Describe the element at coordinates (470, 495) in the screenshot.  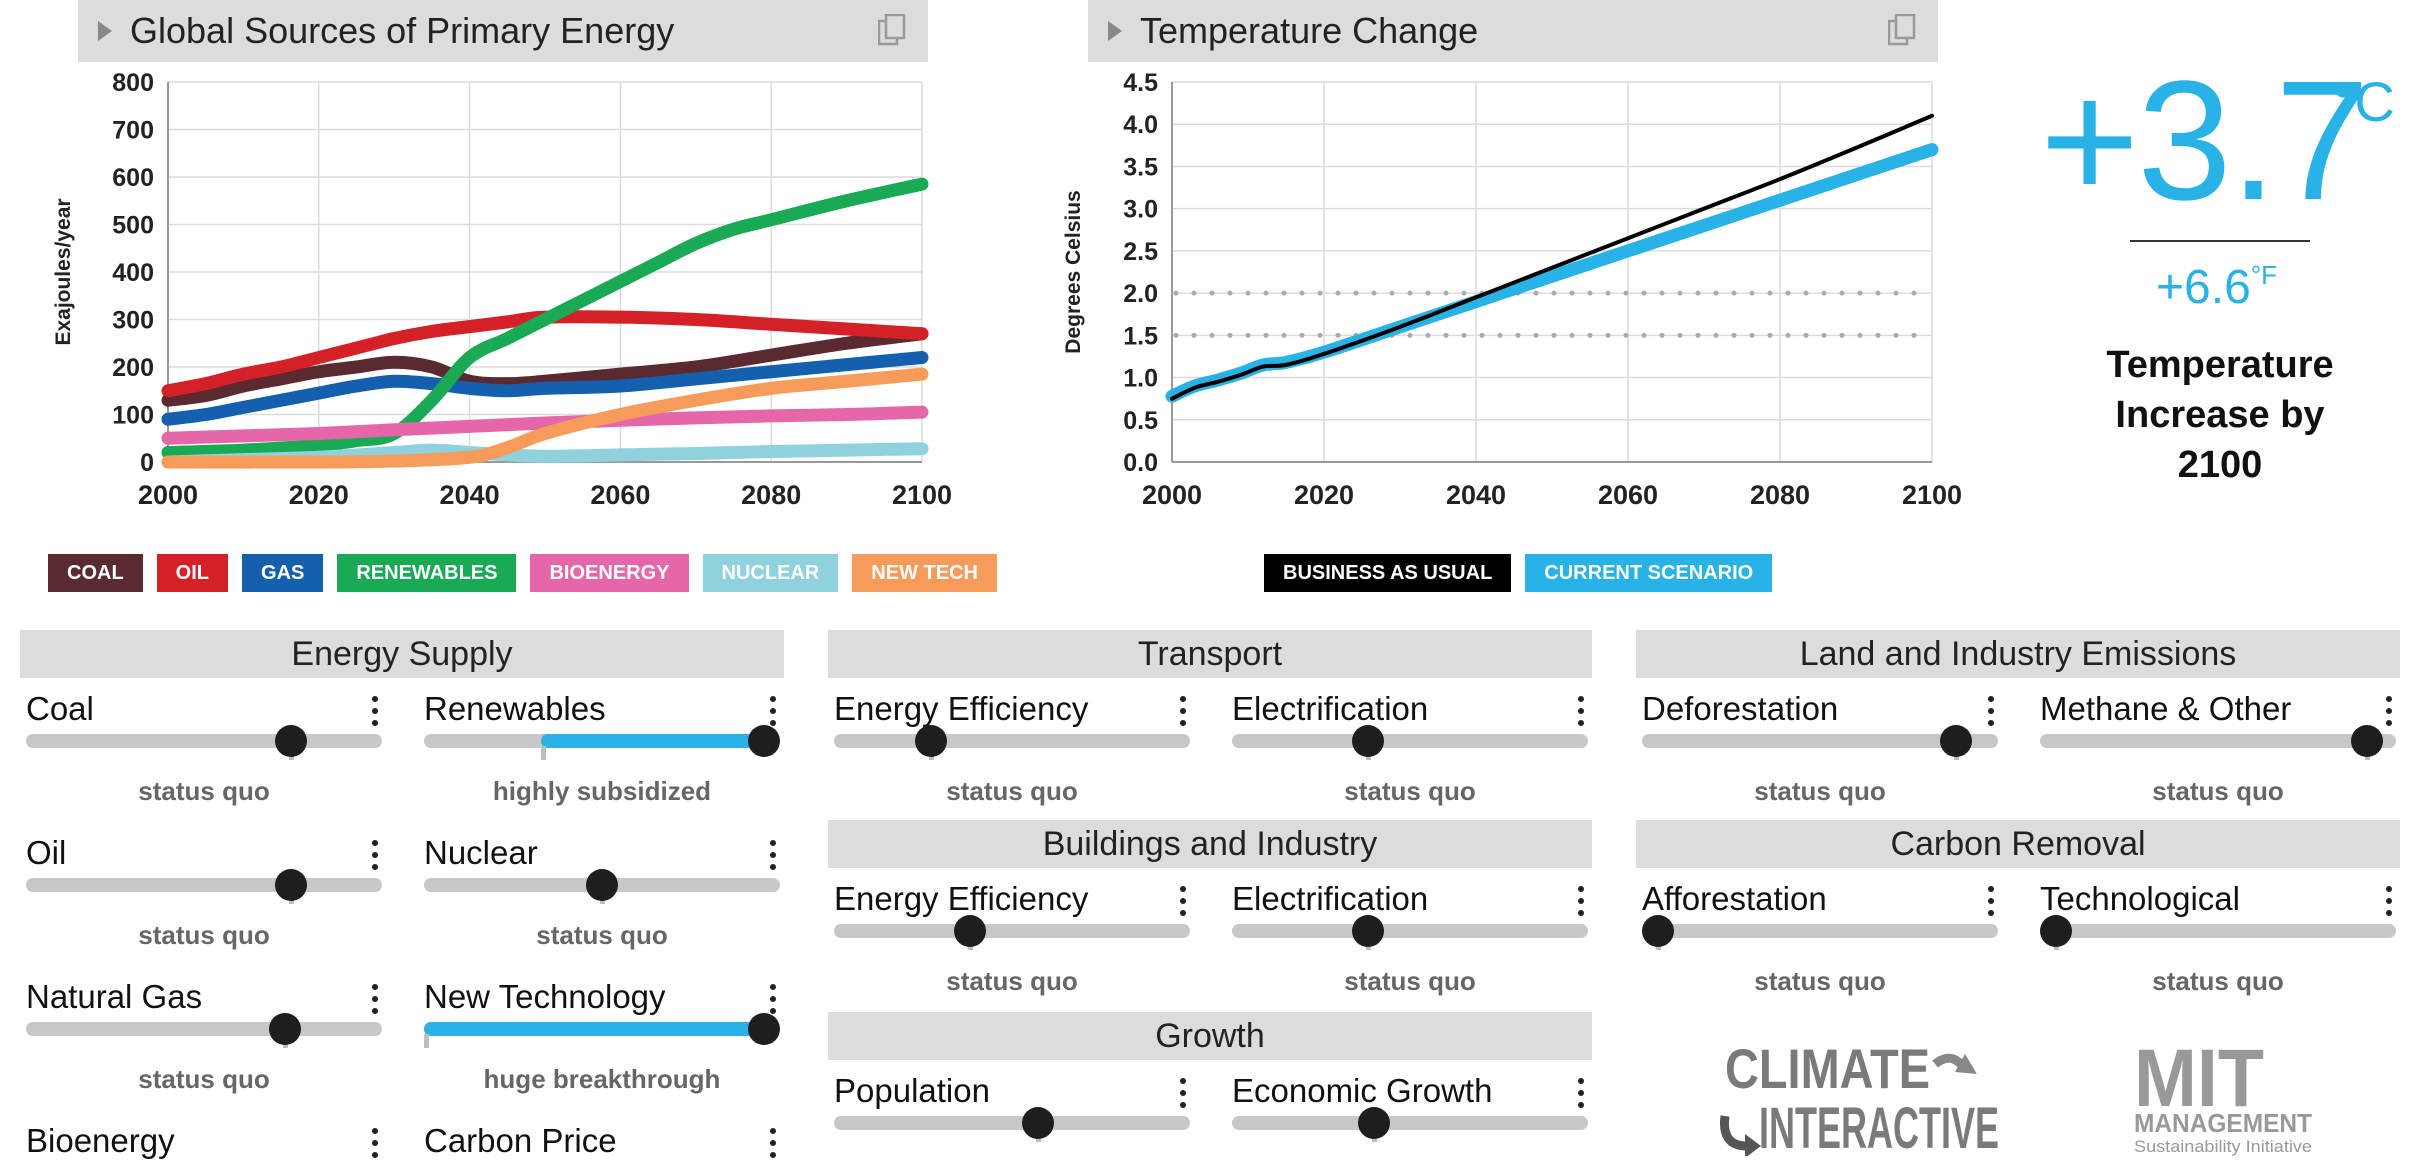
I see `x-tick-label: 2040` at that location.